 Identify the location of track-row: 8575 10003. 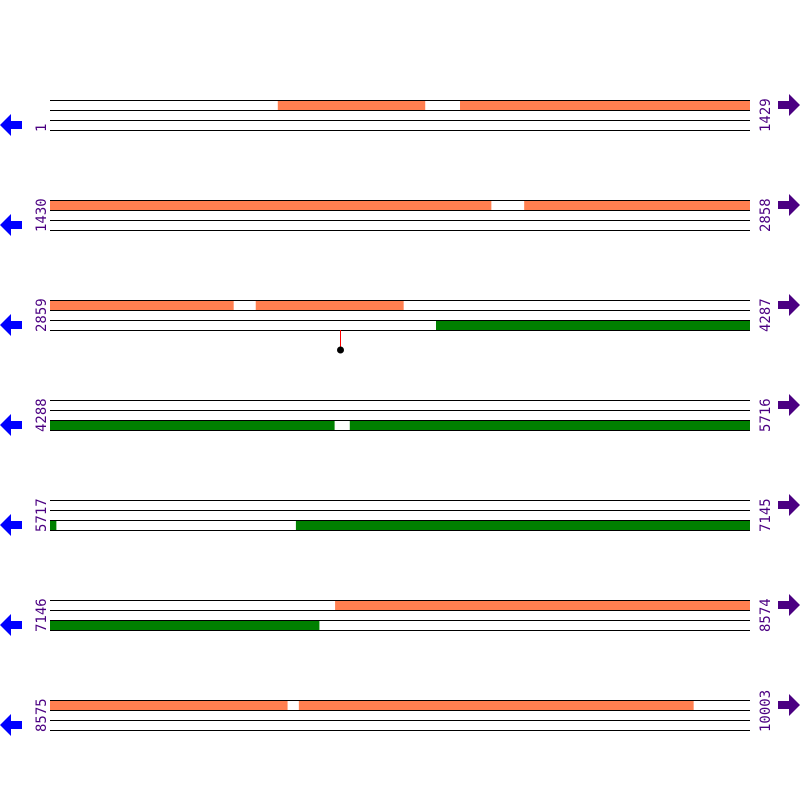
(400, 713).